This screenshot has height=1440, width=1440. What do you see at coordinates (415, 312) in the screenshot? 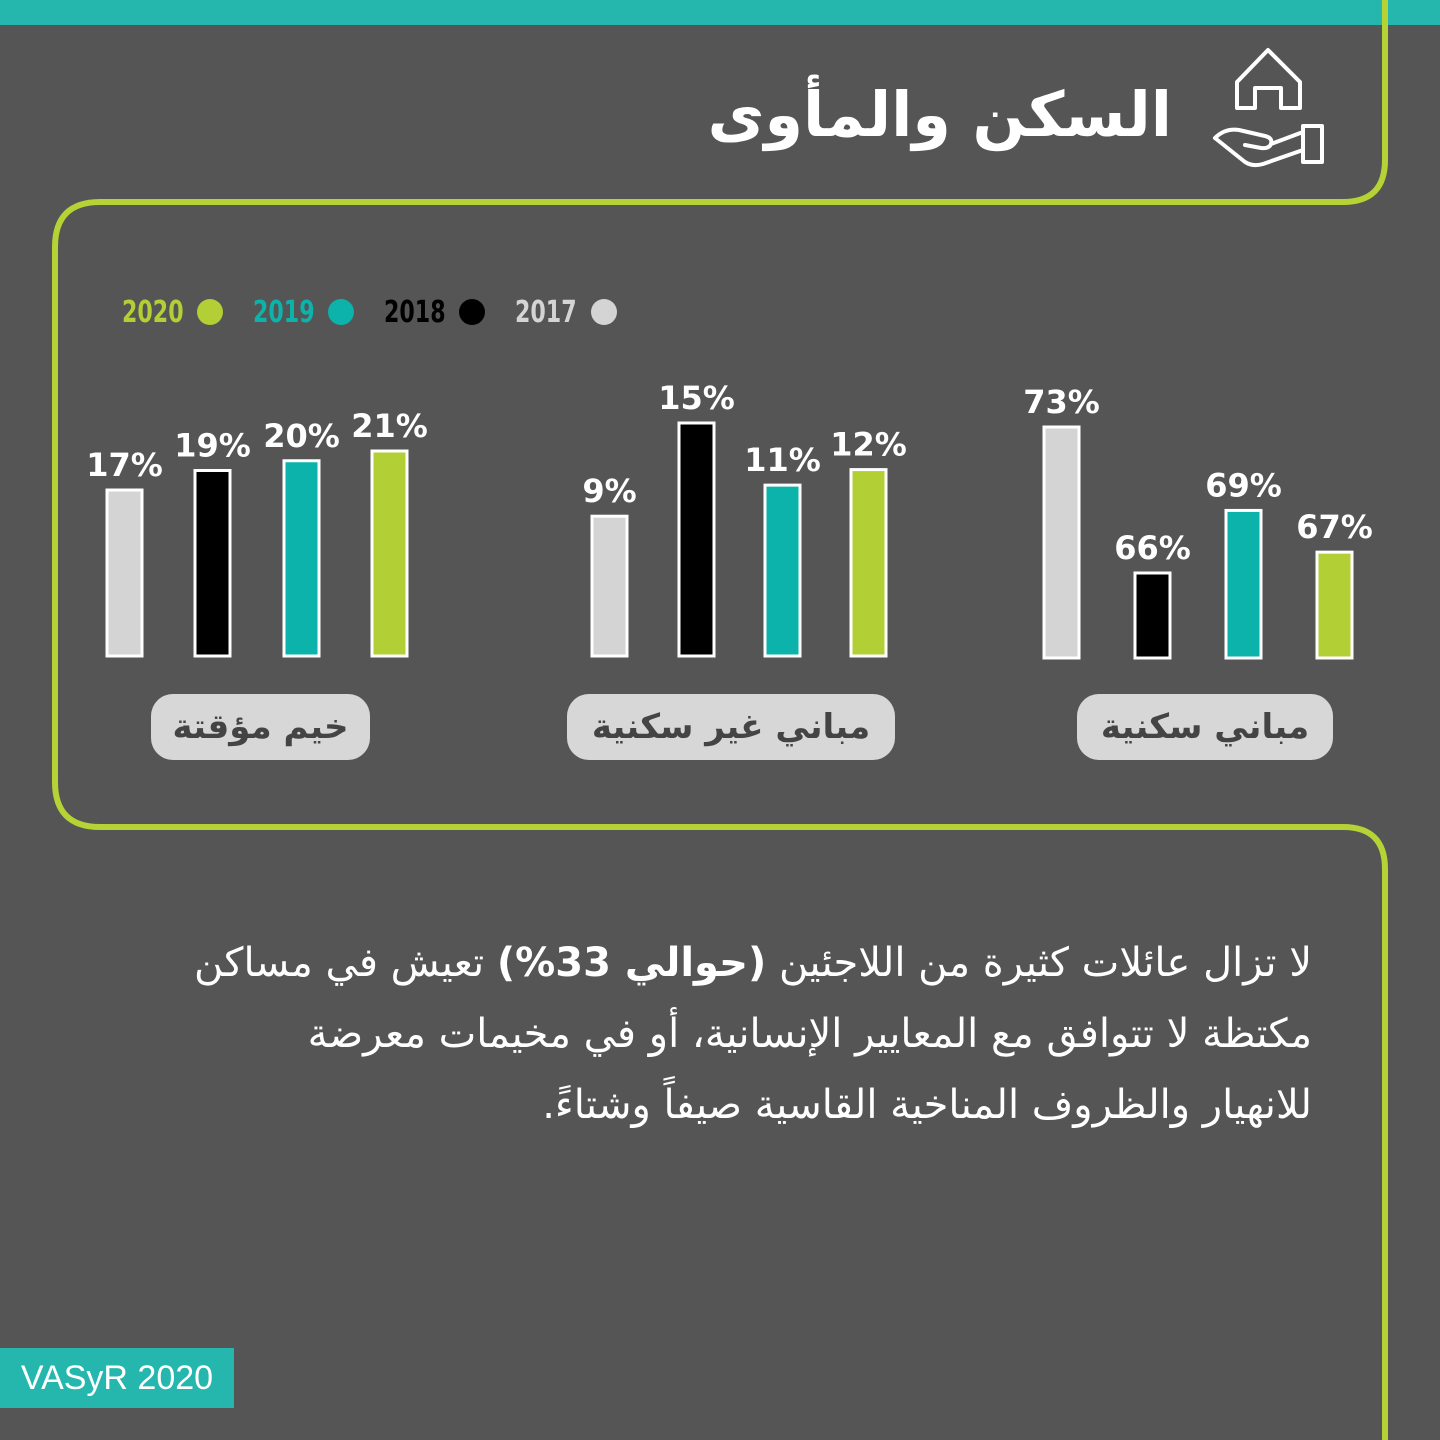
I see `legend-label-2018: 2018` at bounding box center [415, 312].